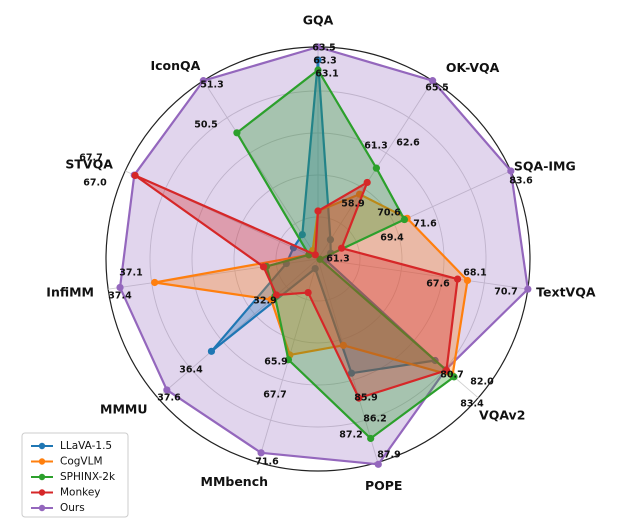 The width and height of the screenshot is (636, 532). I want to click on legend-box, so click(75, 475).